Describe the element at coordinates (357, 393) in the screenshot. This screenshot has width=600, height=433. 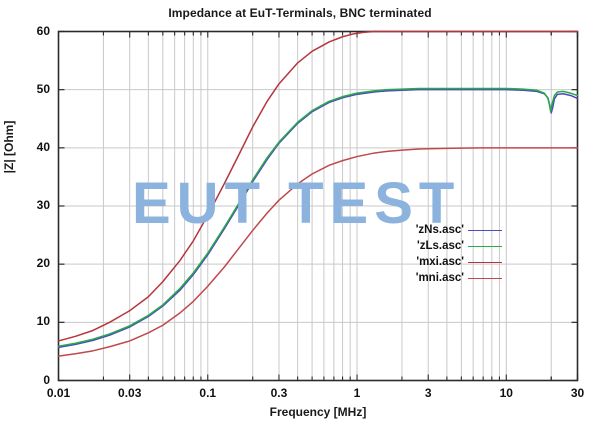
I see `x-tick-label: 1` at that location.